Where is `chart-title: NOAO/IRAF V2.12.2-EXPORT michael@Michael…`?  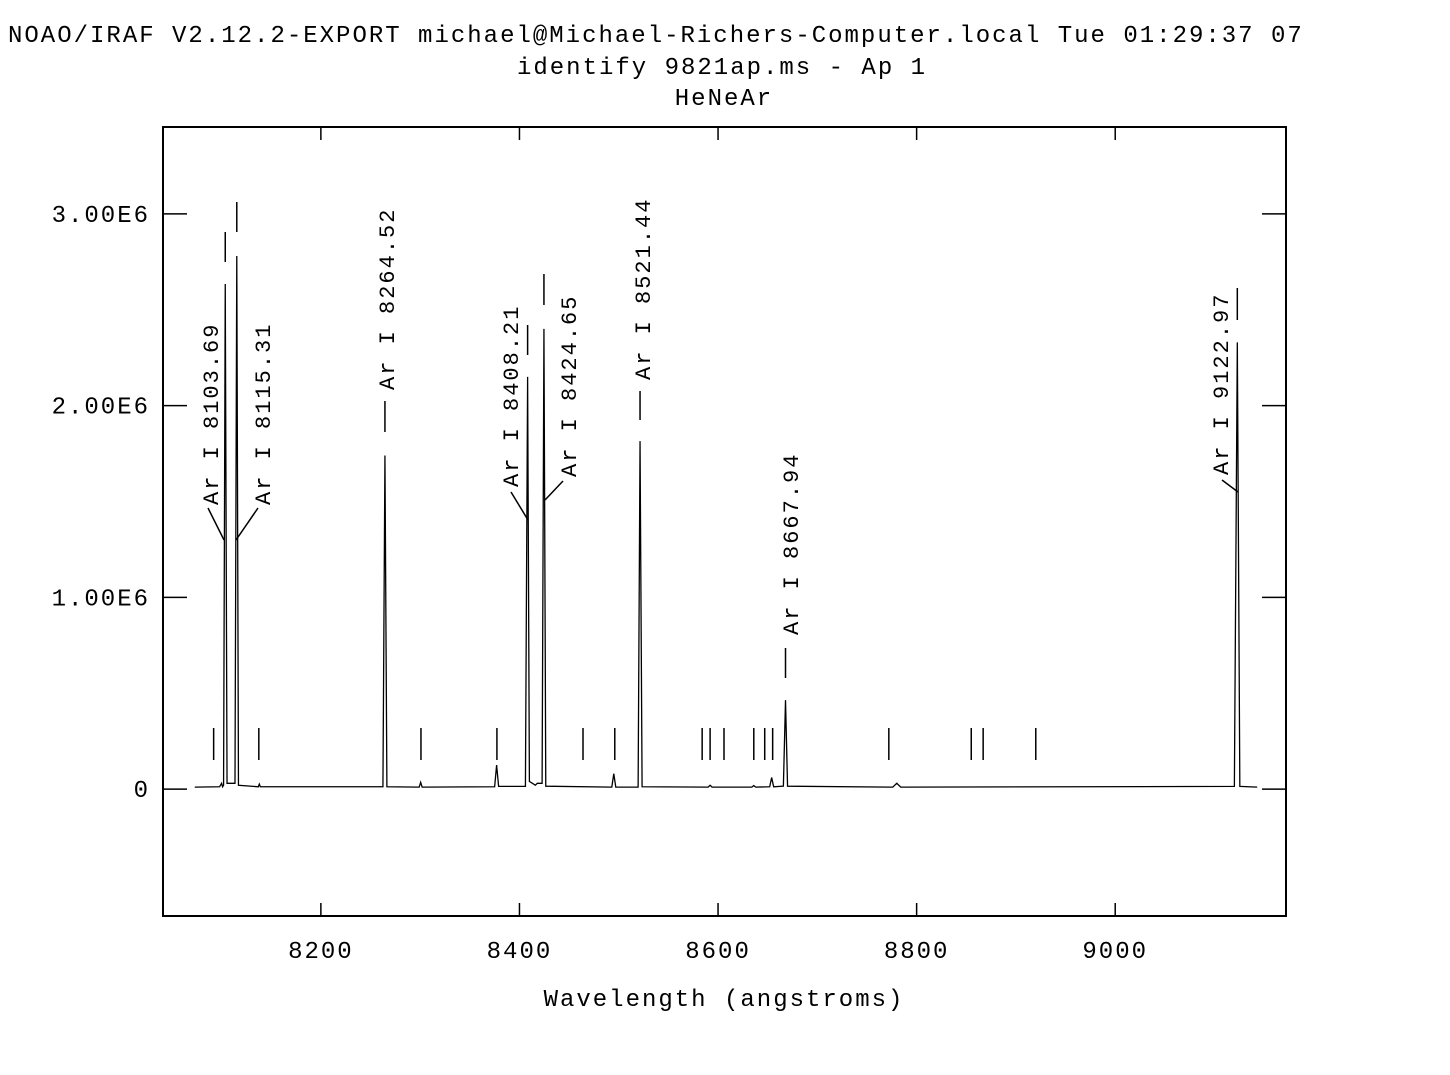 chart-title: NOAO/IRAF V2.12.2-EXPORT michael@Michael… is located at coordinates (656, 36).